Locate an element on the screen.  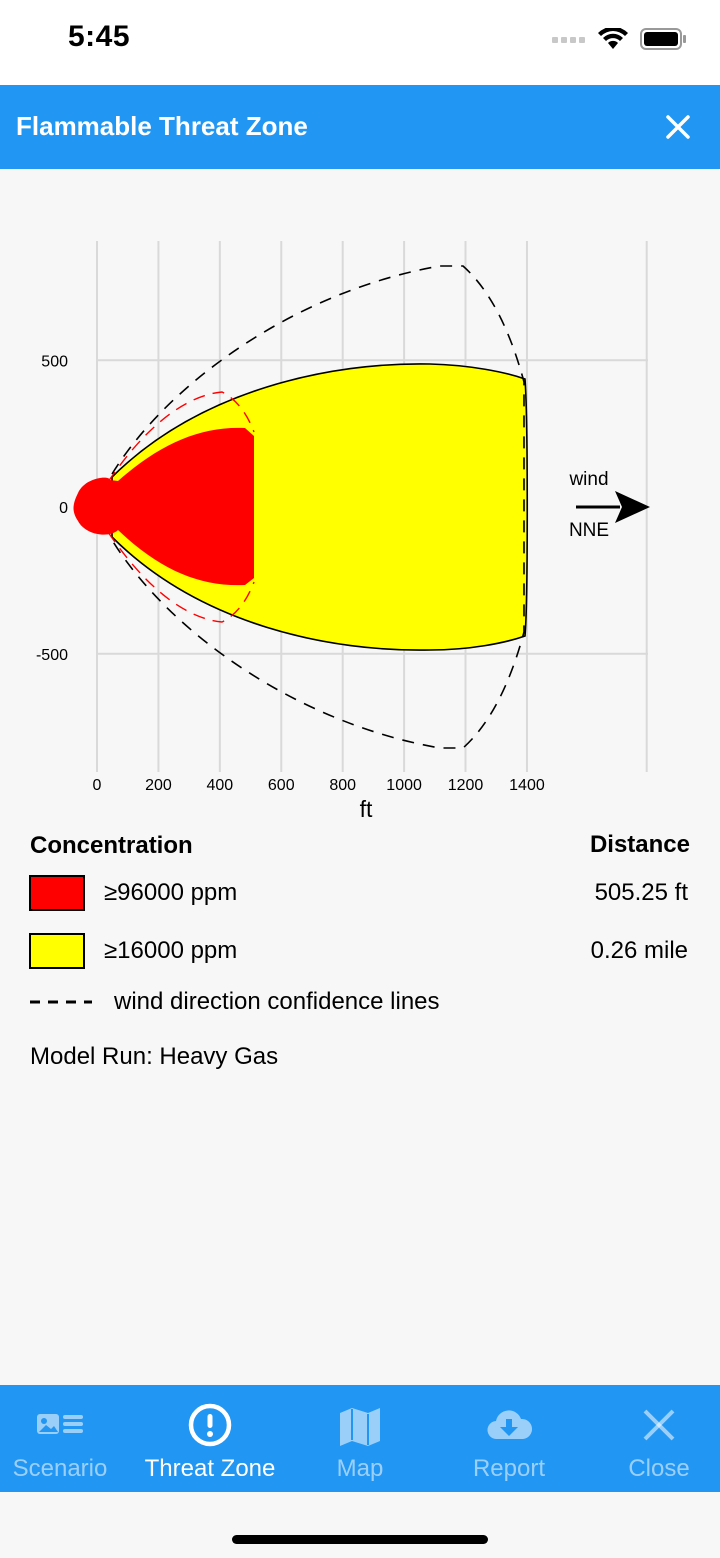
wind-arrow-head is located at coordinates (632, 507).